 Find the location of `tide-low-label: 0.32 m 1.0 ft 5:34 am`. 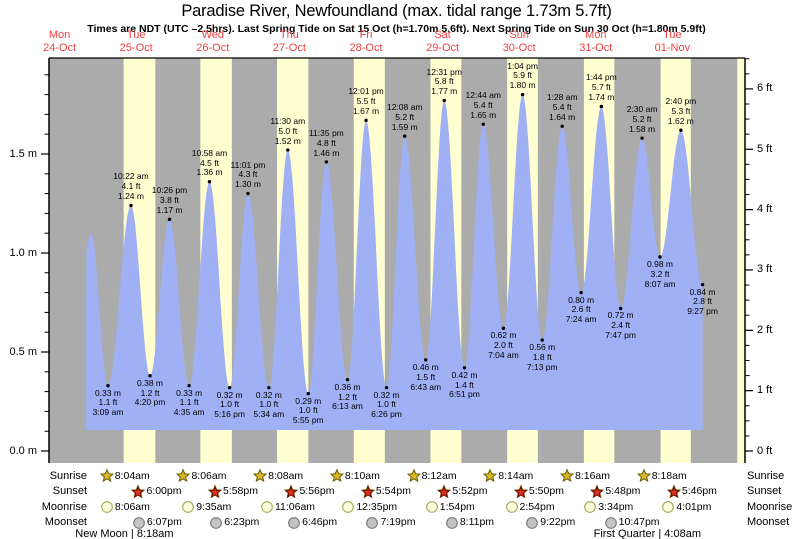

tide-low-label: 0.32 m 1.0 ft 5:34 am is located at coordinates (269, 404).